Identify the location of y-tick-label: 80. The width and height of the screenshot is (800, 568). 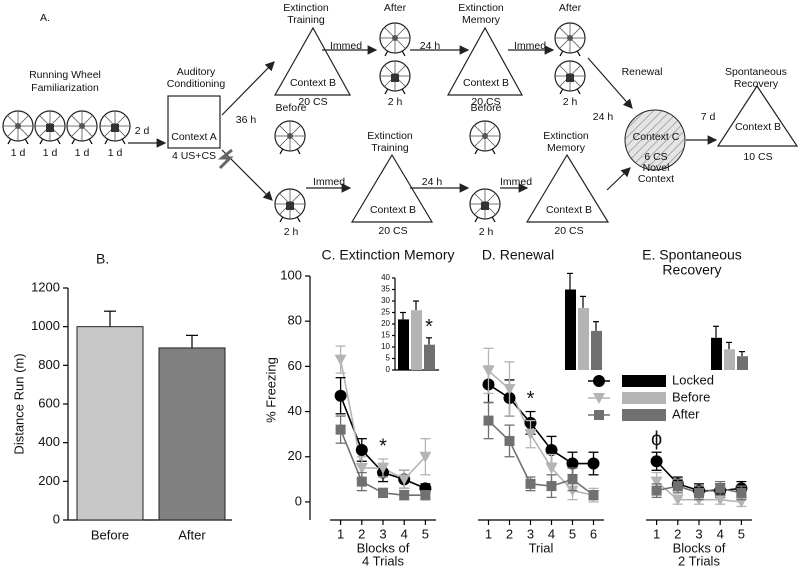
(295, 320).